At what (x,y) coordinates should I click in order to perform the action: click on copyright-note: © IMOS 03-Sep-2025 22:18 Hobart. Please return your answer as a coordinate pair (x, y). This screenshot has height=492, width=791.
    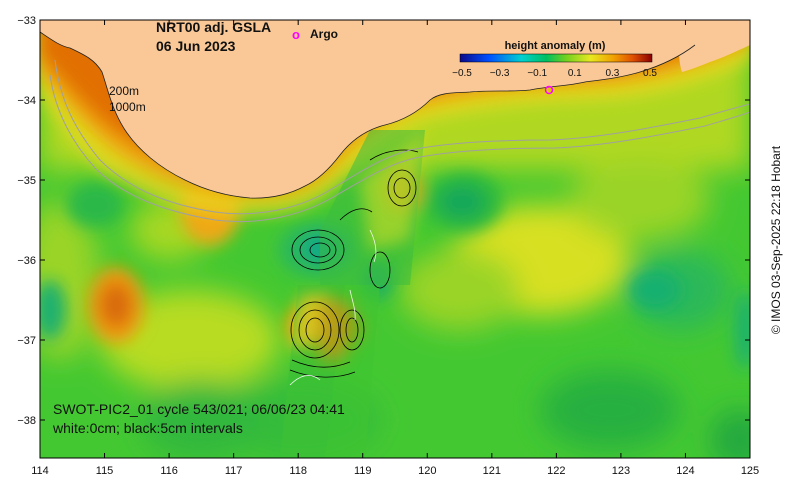
    Looking at the image, I should click on (776, 239).